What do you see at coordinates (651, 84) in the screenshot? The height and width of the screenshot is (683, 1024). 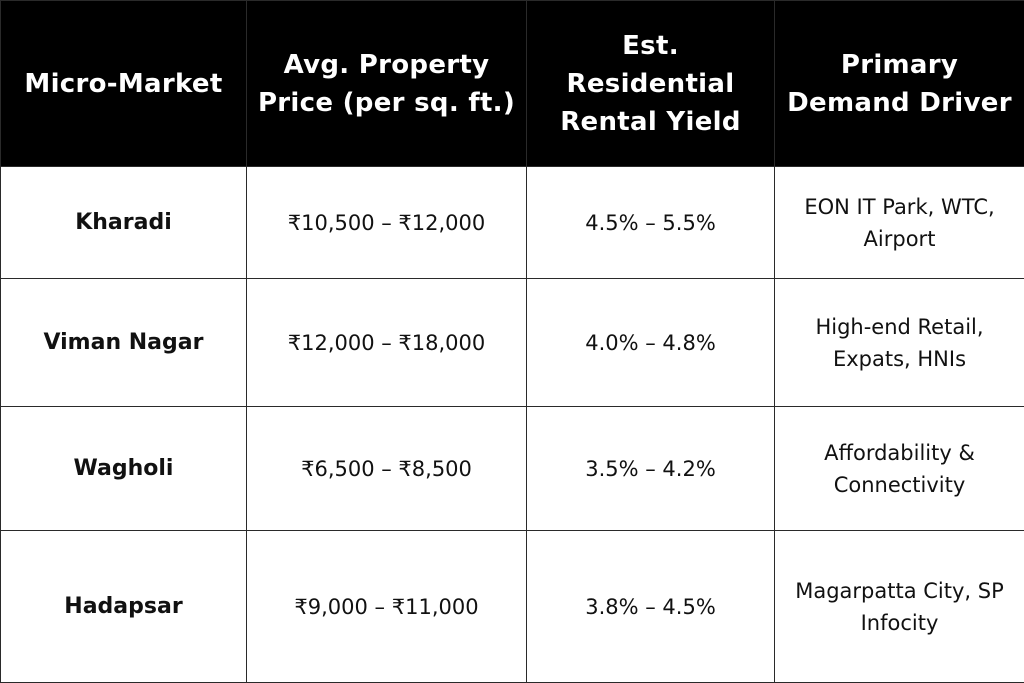 I see `header-rental-yield: Est. Residential Rental Yield` at bounding box center [651, 84].